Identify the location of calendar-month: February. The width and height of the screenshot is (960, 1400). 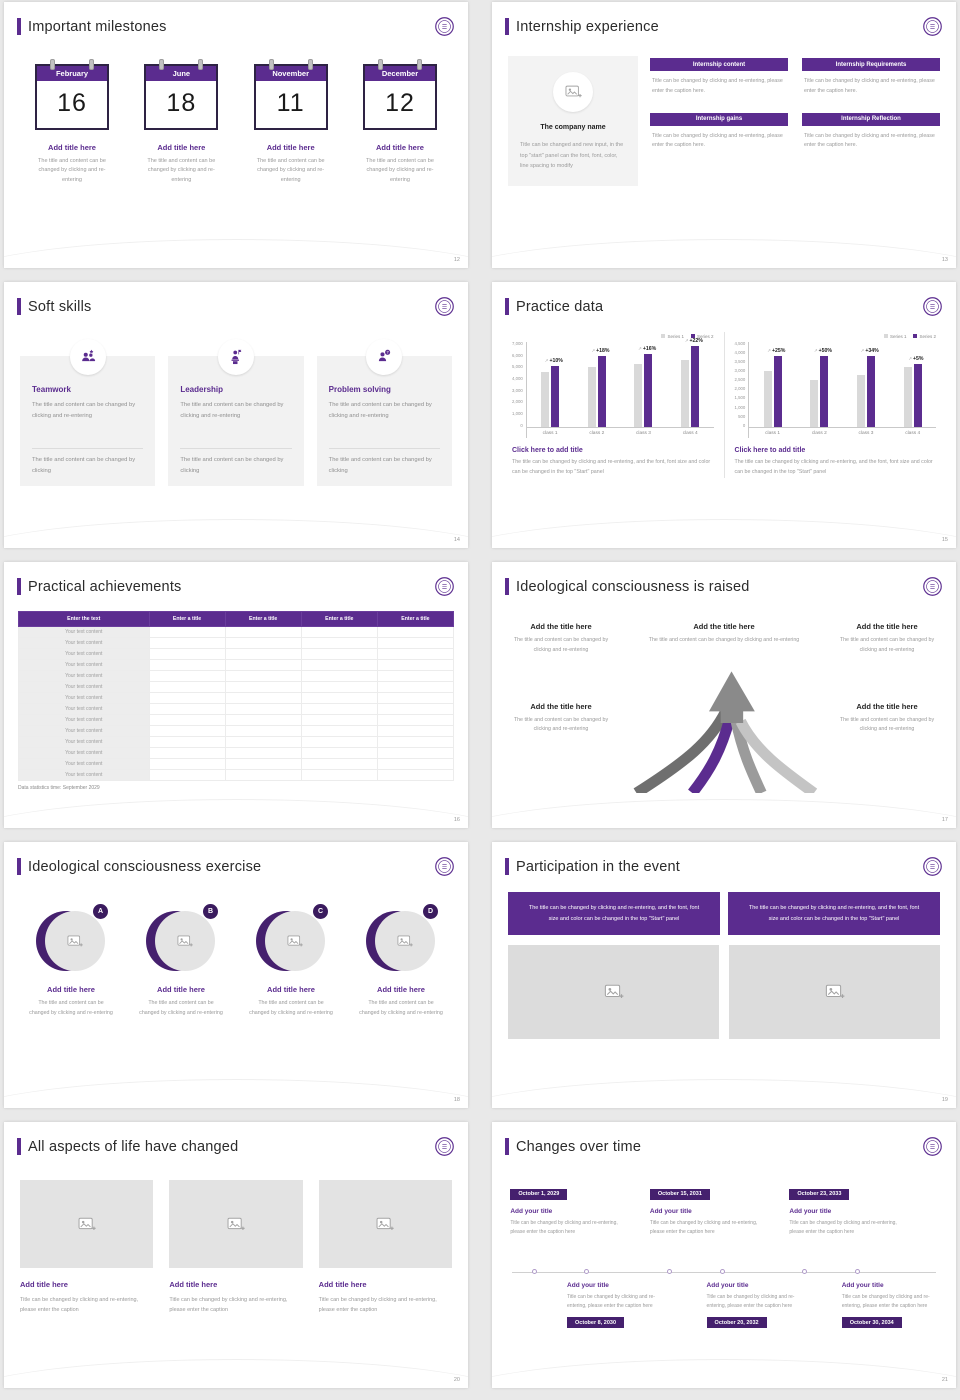
(72, 73).